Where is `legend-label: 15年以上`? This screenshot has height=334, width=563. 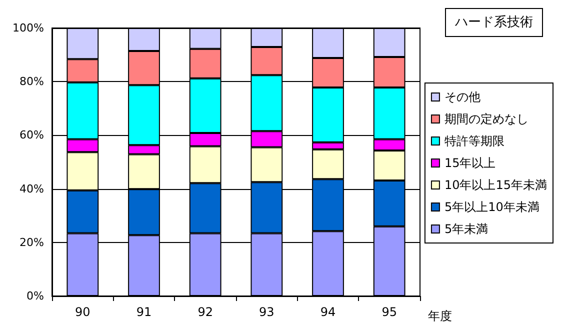
legend-label: 15年以上 is located at coordinates (470, 163).